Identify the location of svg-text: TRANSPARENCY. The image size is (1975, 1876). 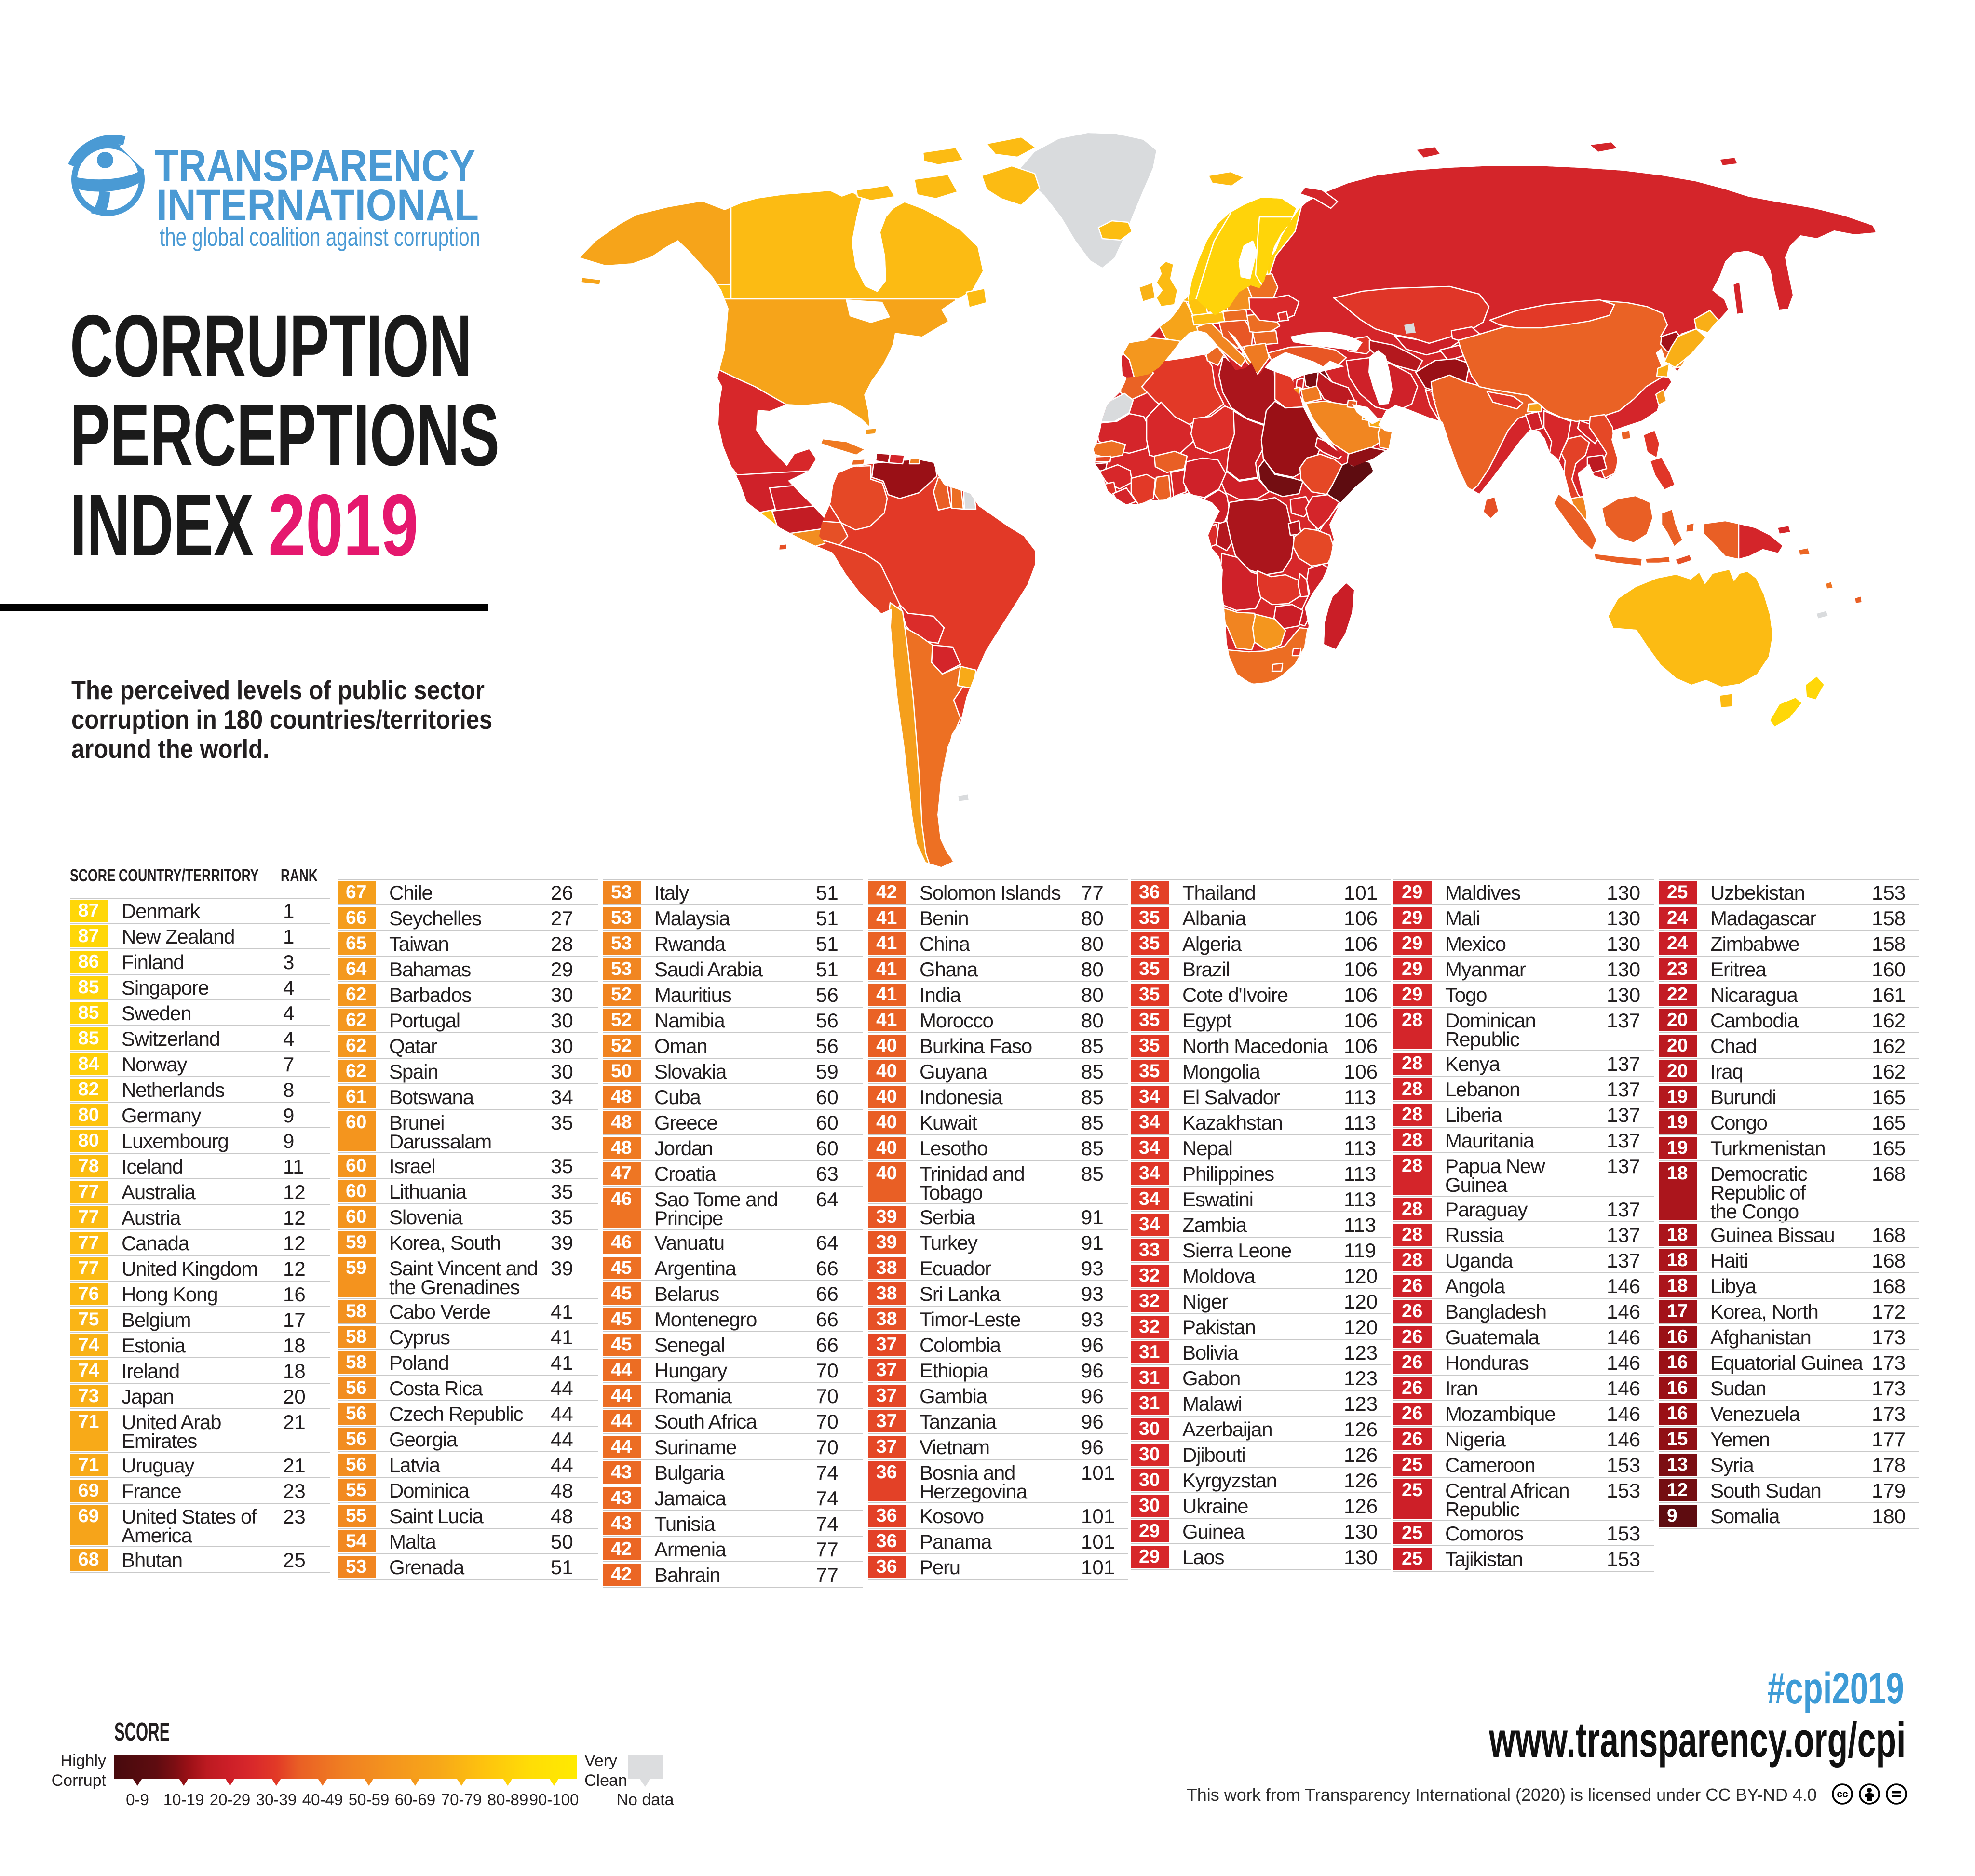
(315, 165).